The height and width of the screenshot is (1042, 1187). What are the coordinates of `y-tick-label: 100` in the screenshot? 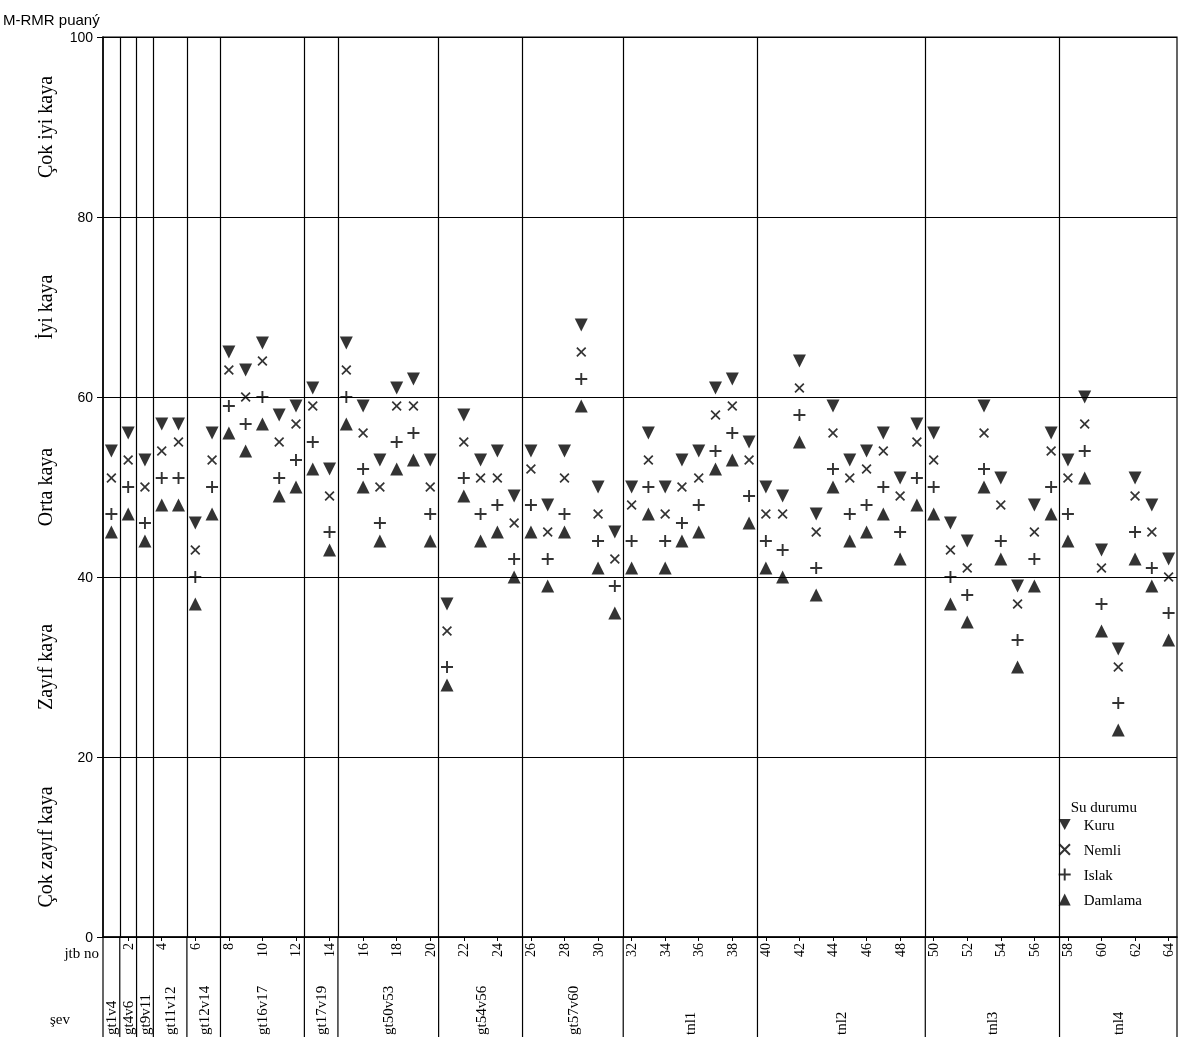 It's located at (81, 37).